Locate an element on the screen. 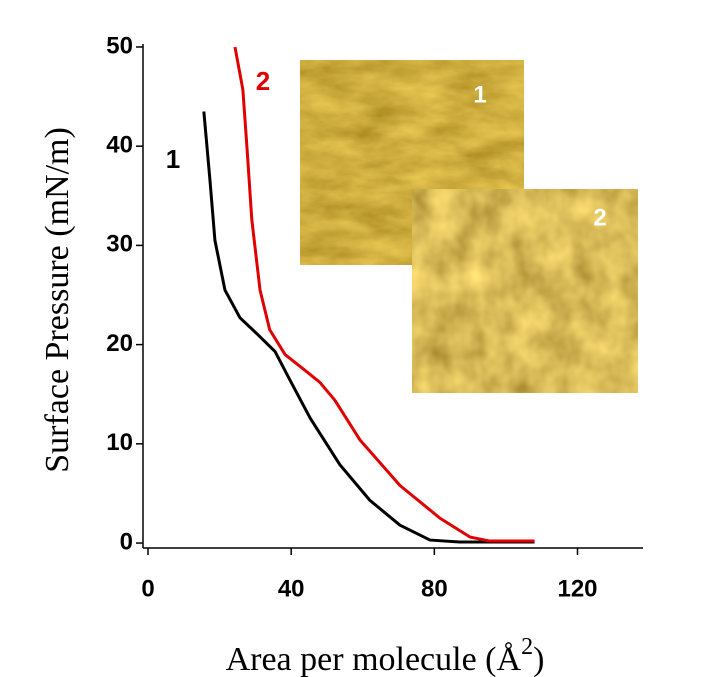 The image size is (711, 677). y-tick-label: 10 is located at coordinates (119, 442).